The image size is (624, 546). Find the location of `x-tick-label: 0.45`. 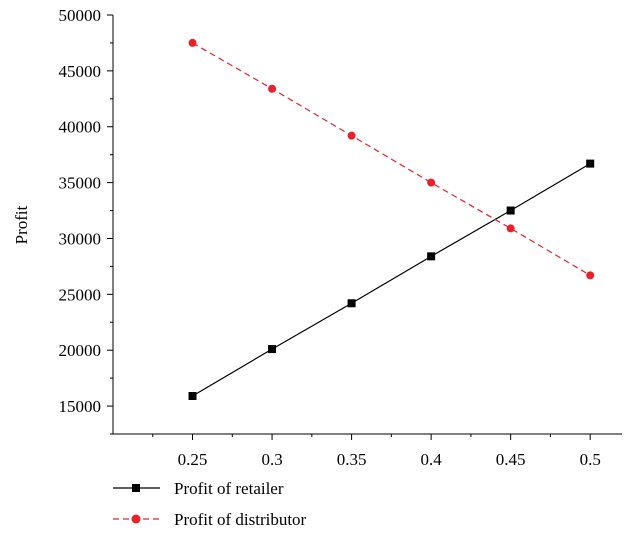

x-tick-label: 0.45 is located at coordinates (511, 459).